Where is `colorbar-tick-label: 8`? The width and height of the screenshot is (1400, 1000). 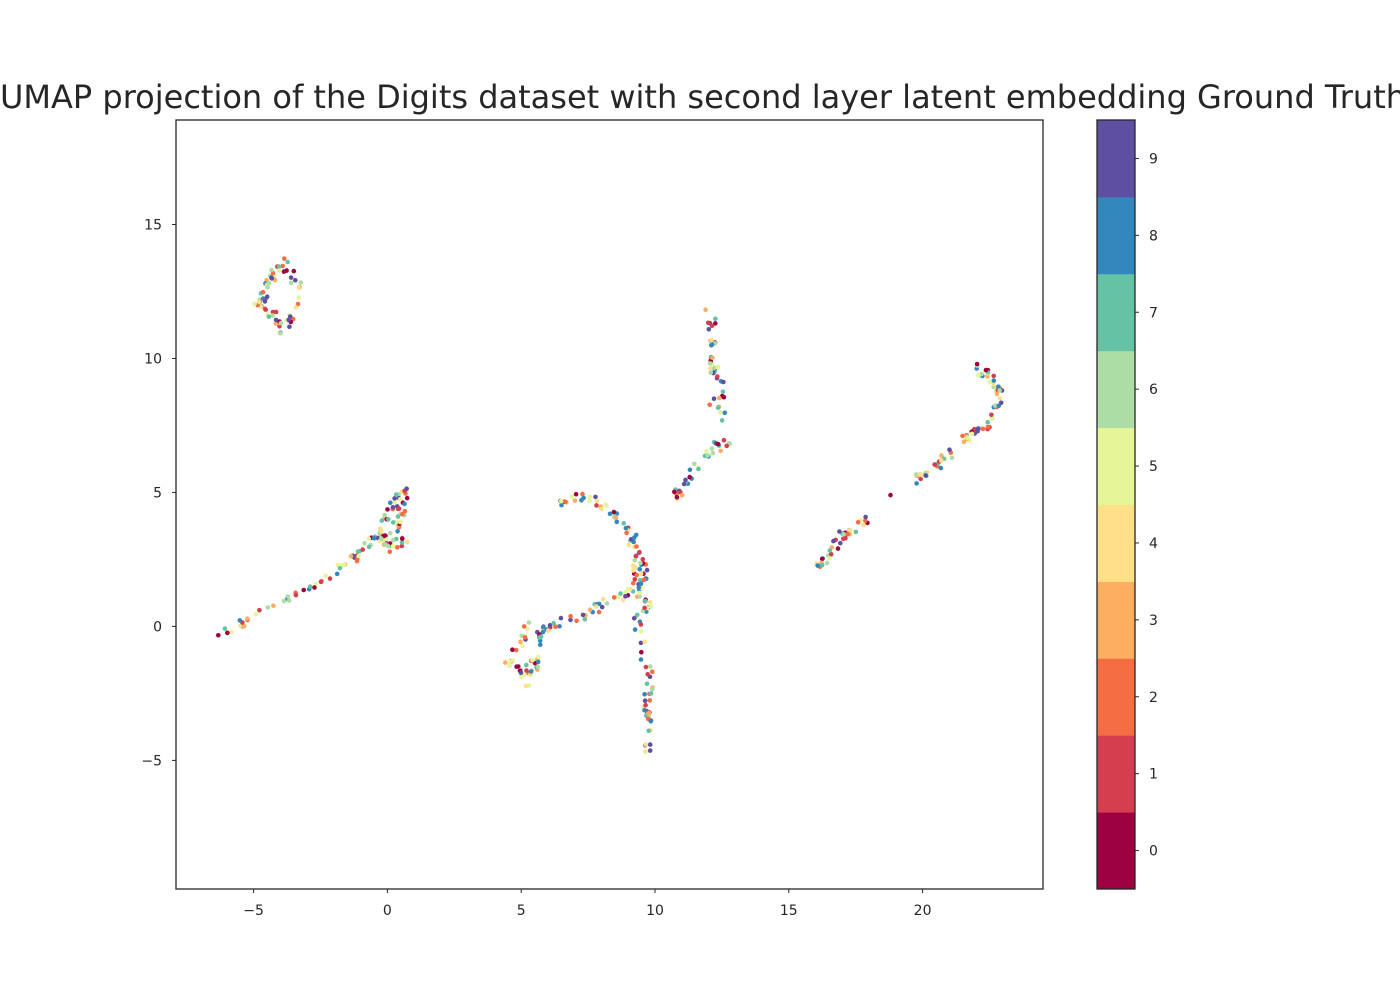 colorbar-tick-label: 8 is located at coordinates (1153, 236).